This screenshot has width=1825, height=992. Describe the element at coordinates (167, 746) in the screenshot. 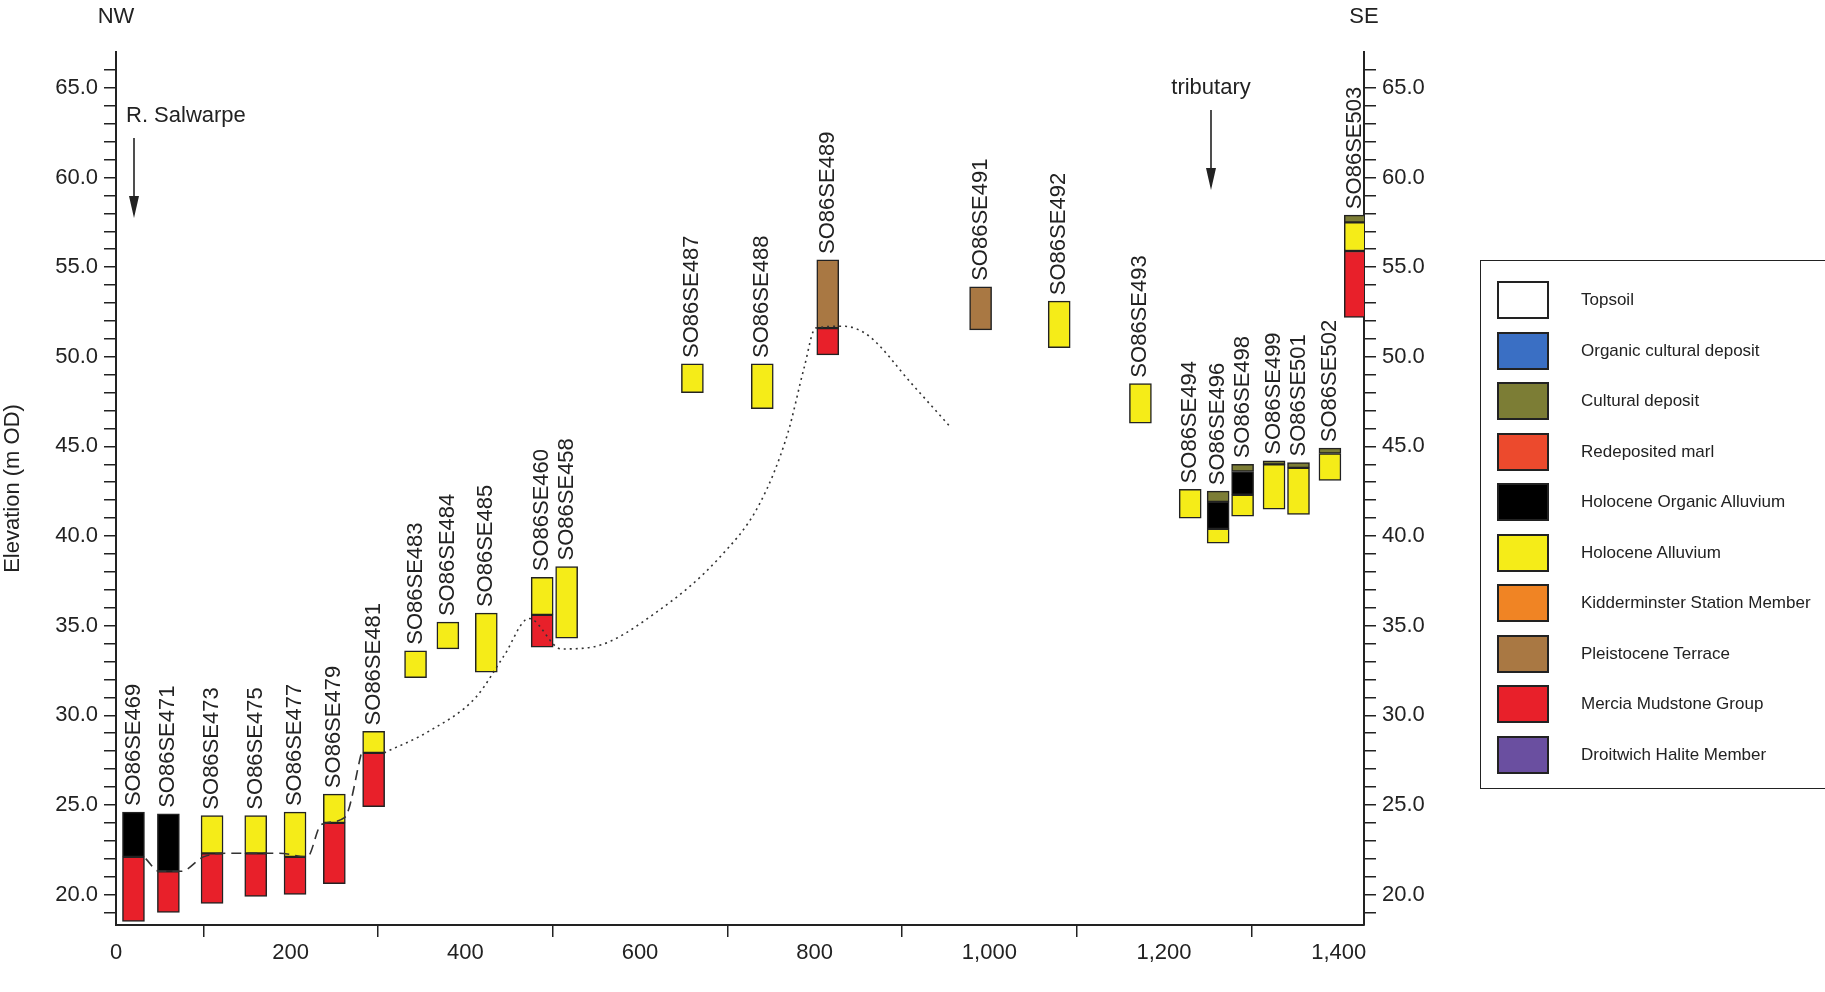

I see `annotation: SO86SE471` at that location.